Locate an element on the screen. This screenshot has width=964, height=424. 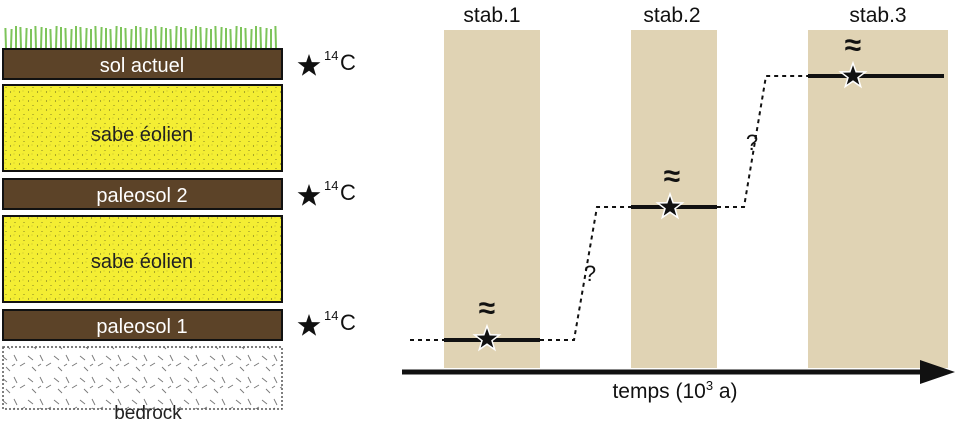
time-axis-label-exponent: 3 is located at coordinates (709, 385).